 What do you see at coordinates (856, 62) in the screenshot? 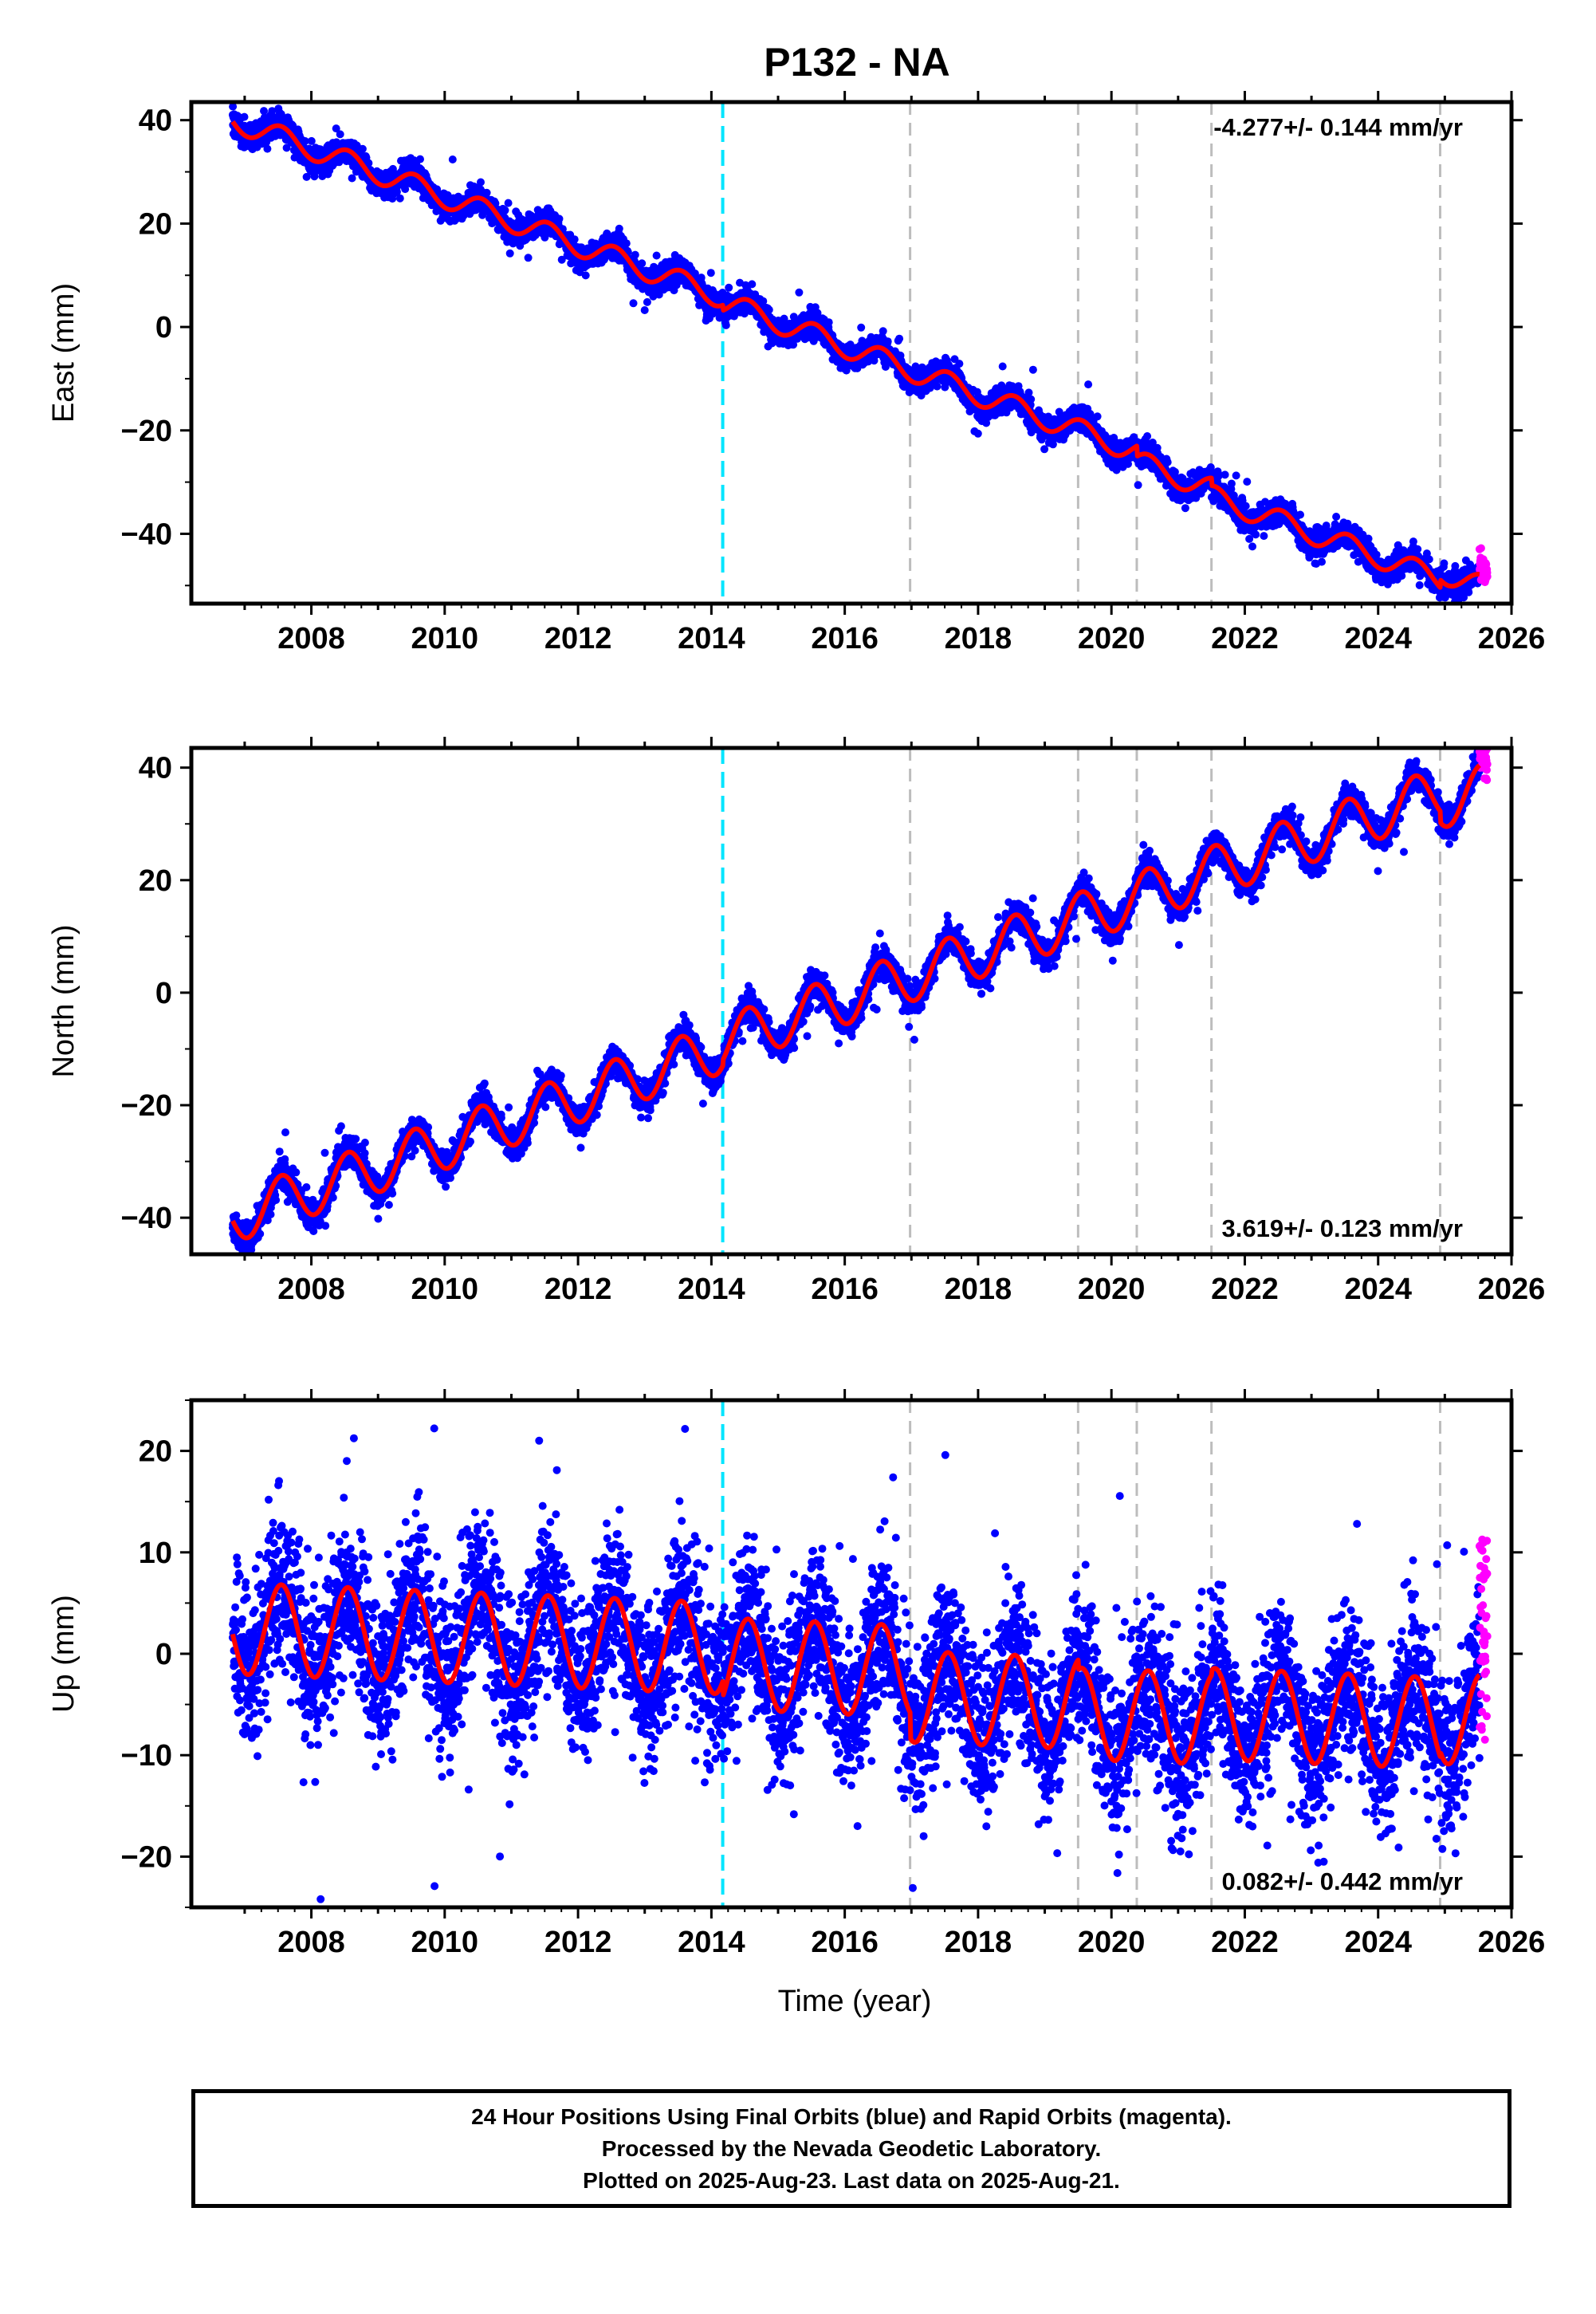
I see `plot-title: P132 - NA` at bounding box center [856, 62].